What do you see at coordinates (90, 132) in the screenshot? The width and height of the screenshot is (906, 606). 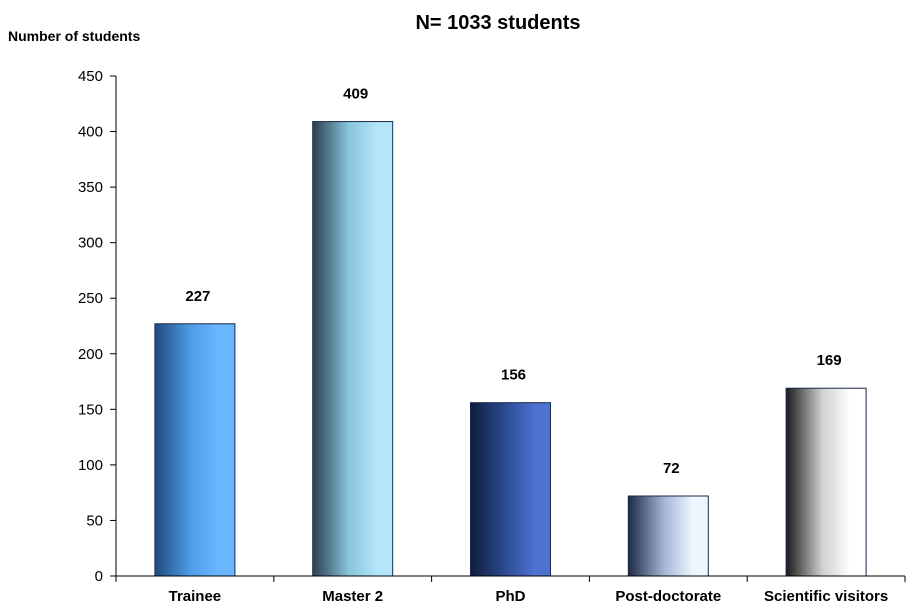 I see `y-tick-label: 400` at bounding box center [90, 132].